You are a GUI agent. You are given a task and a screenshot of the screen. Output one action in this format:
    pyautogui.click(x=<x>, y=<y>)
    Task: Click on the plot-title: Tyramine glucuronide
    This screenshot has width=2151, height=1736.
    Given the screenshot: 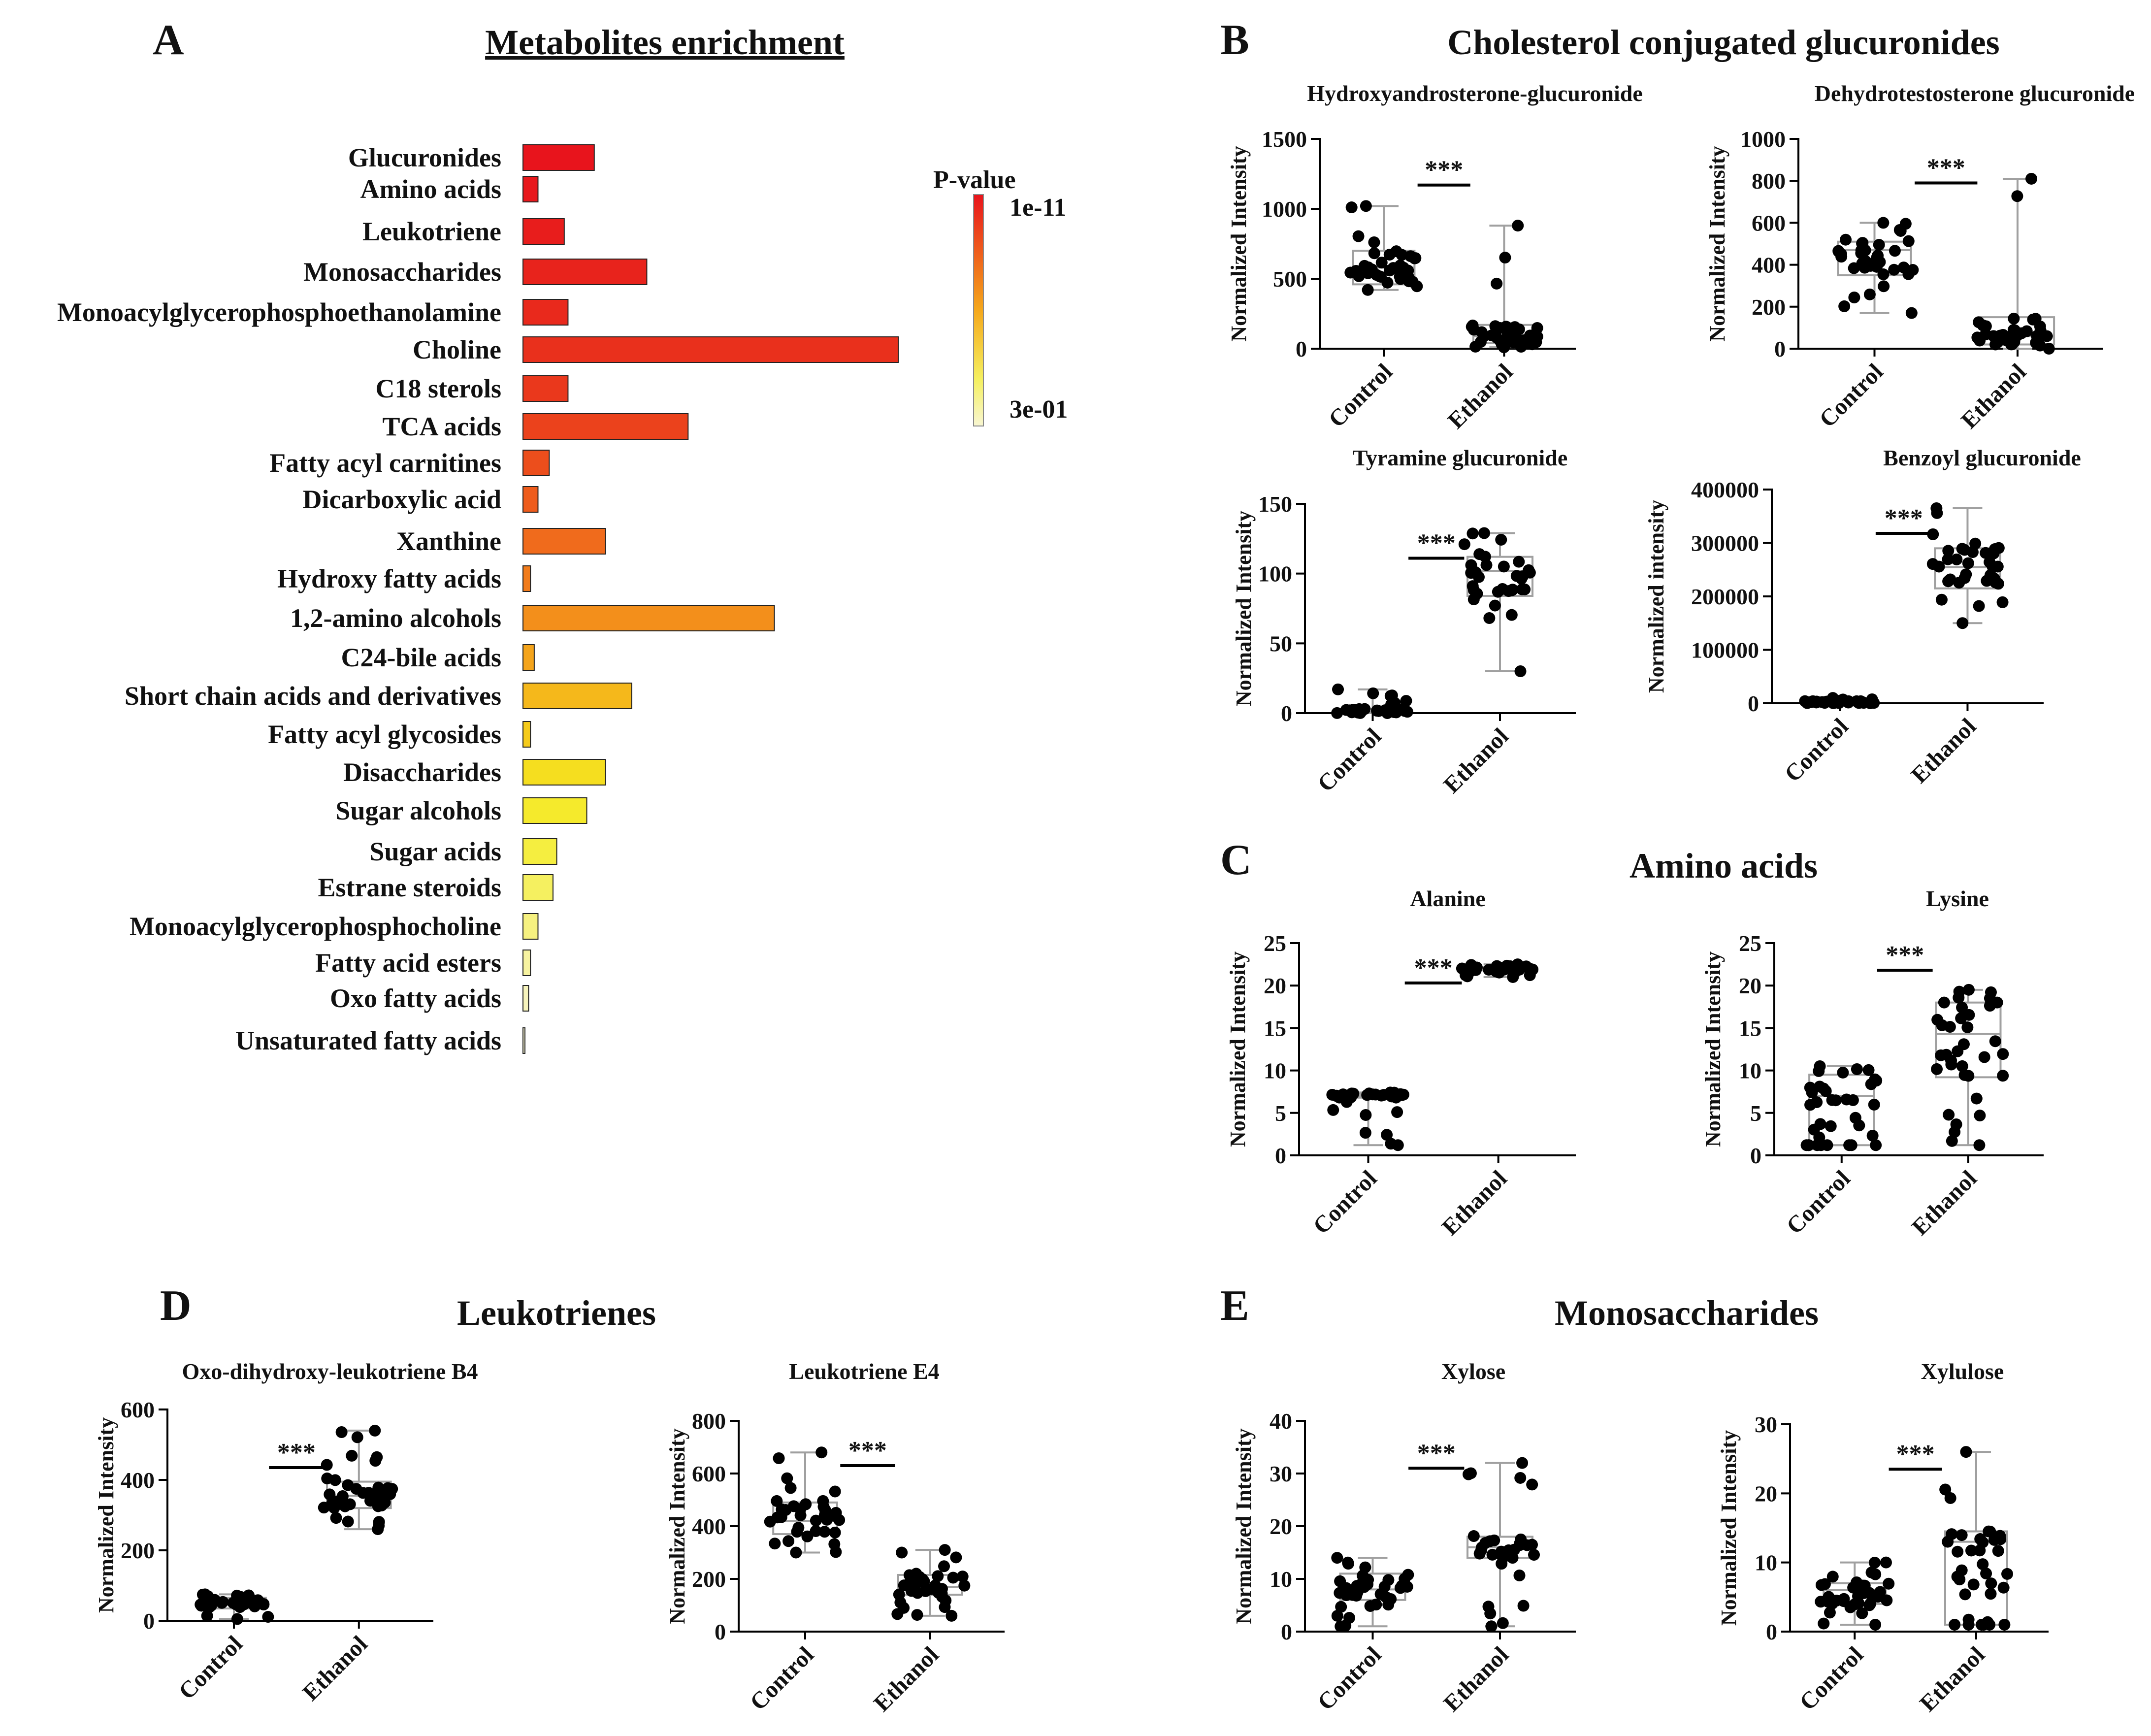 What is the action you would take?
    pyautogui.click(x=1460, y=457)
    